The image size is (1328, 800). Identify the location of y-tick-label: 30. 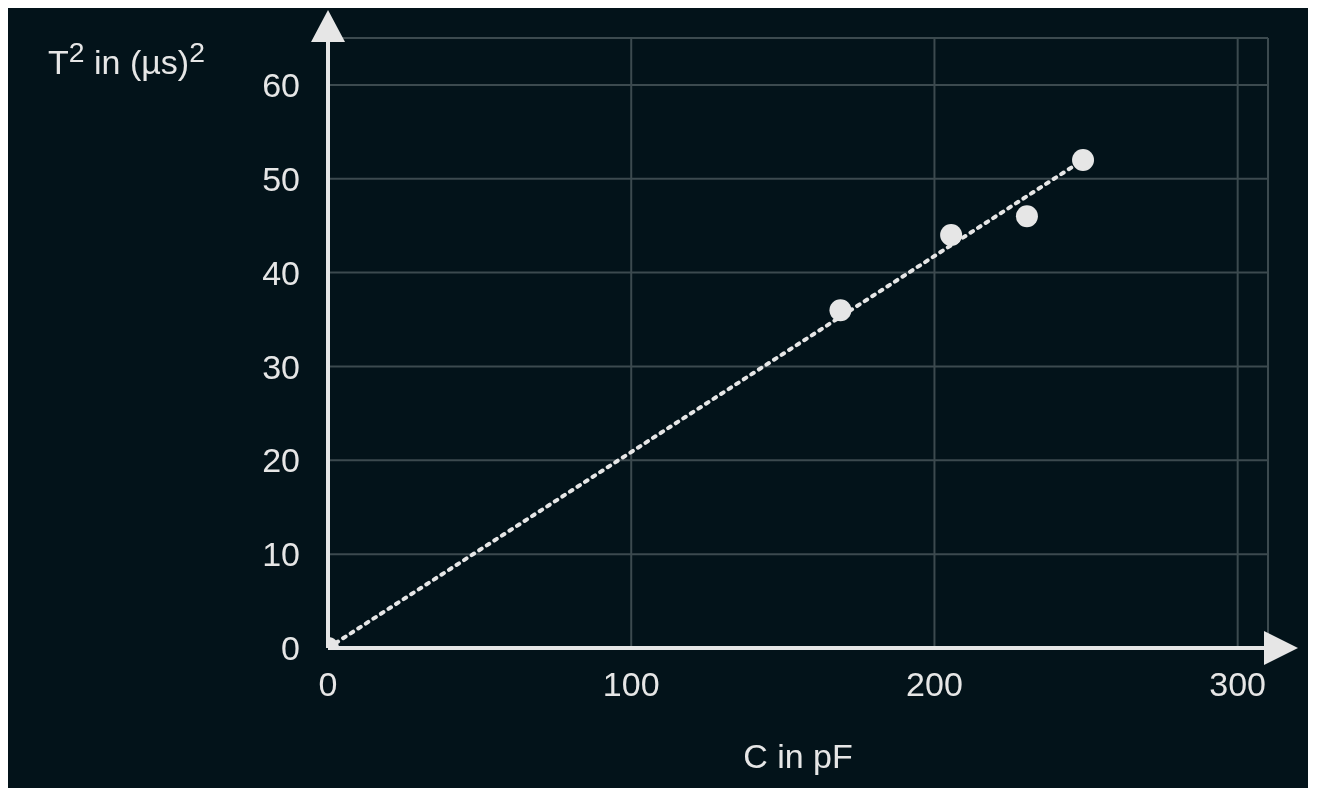
(281, 366).